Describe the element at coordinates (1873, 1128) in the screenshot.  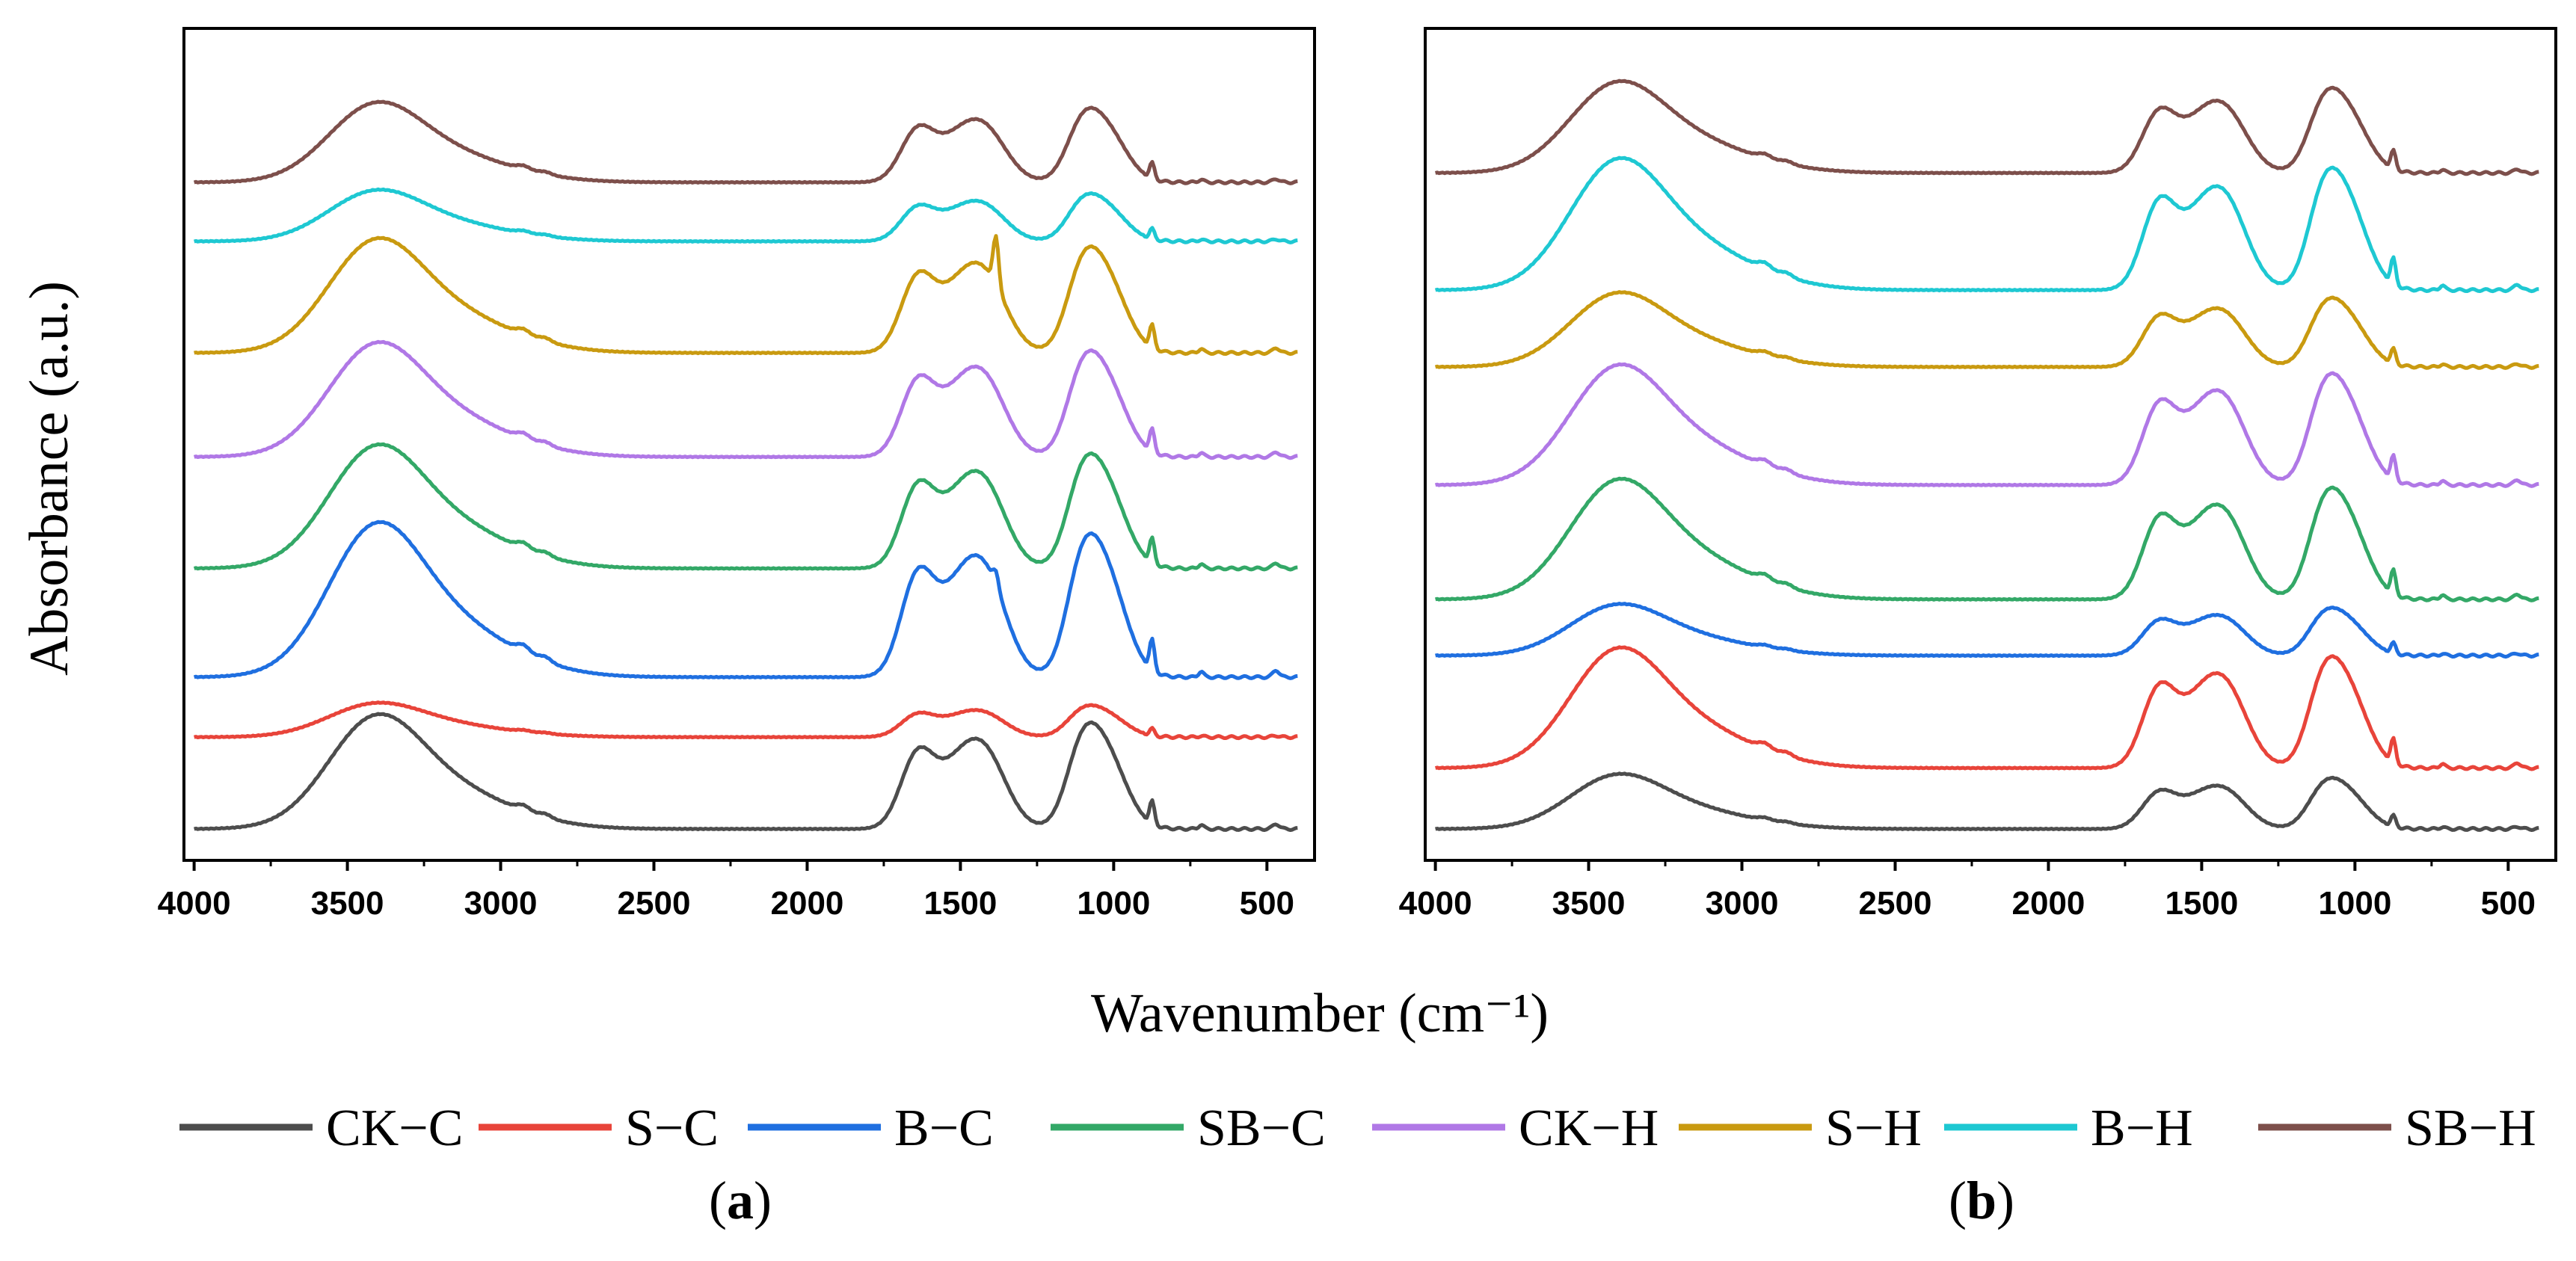
I see `legend-label: S−H` at that location.